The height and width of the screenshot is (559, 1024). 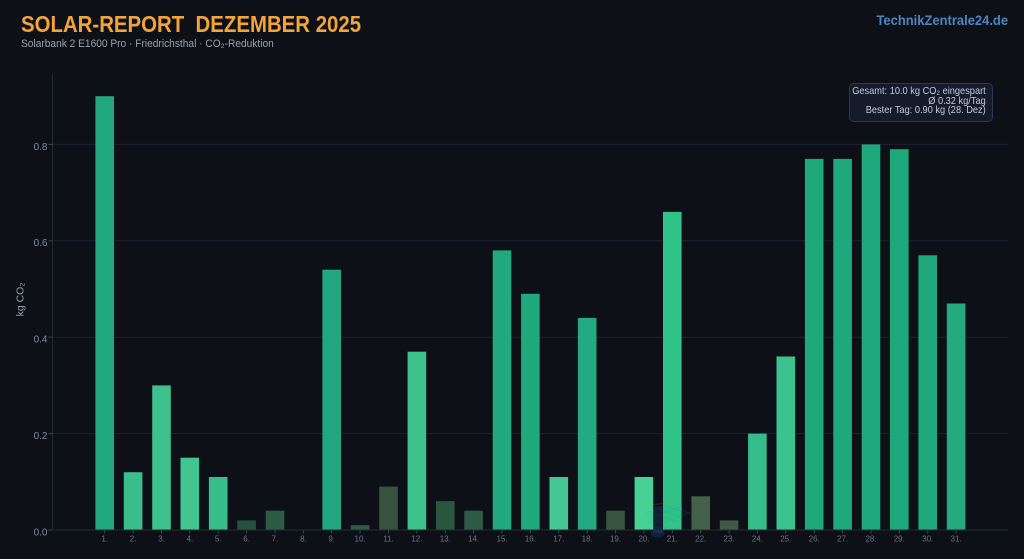 What do you see at coordinates (643, 538) in the screenshot?
I see `svg-text: 20.` at bounding box center [643, 538].